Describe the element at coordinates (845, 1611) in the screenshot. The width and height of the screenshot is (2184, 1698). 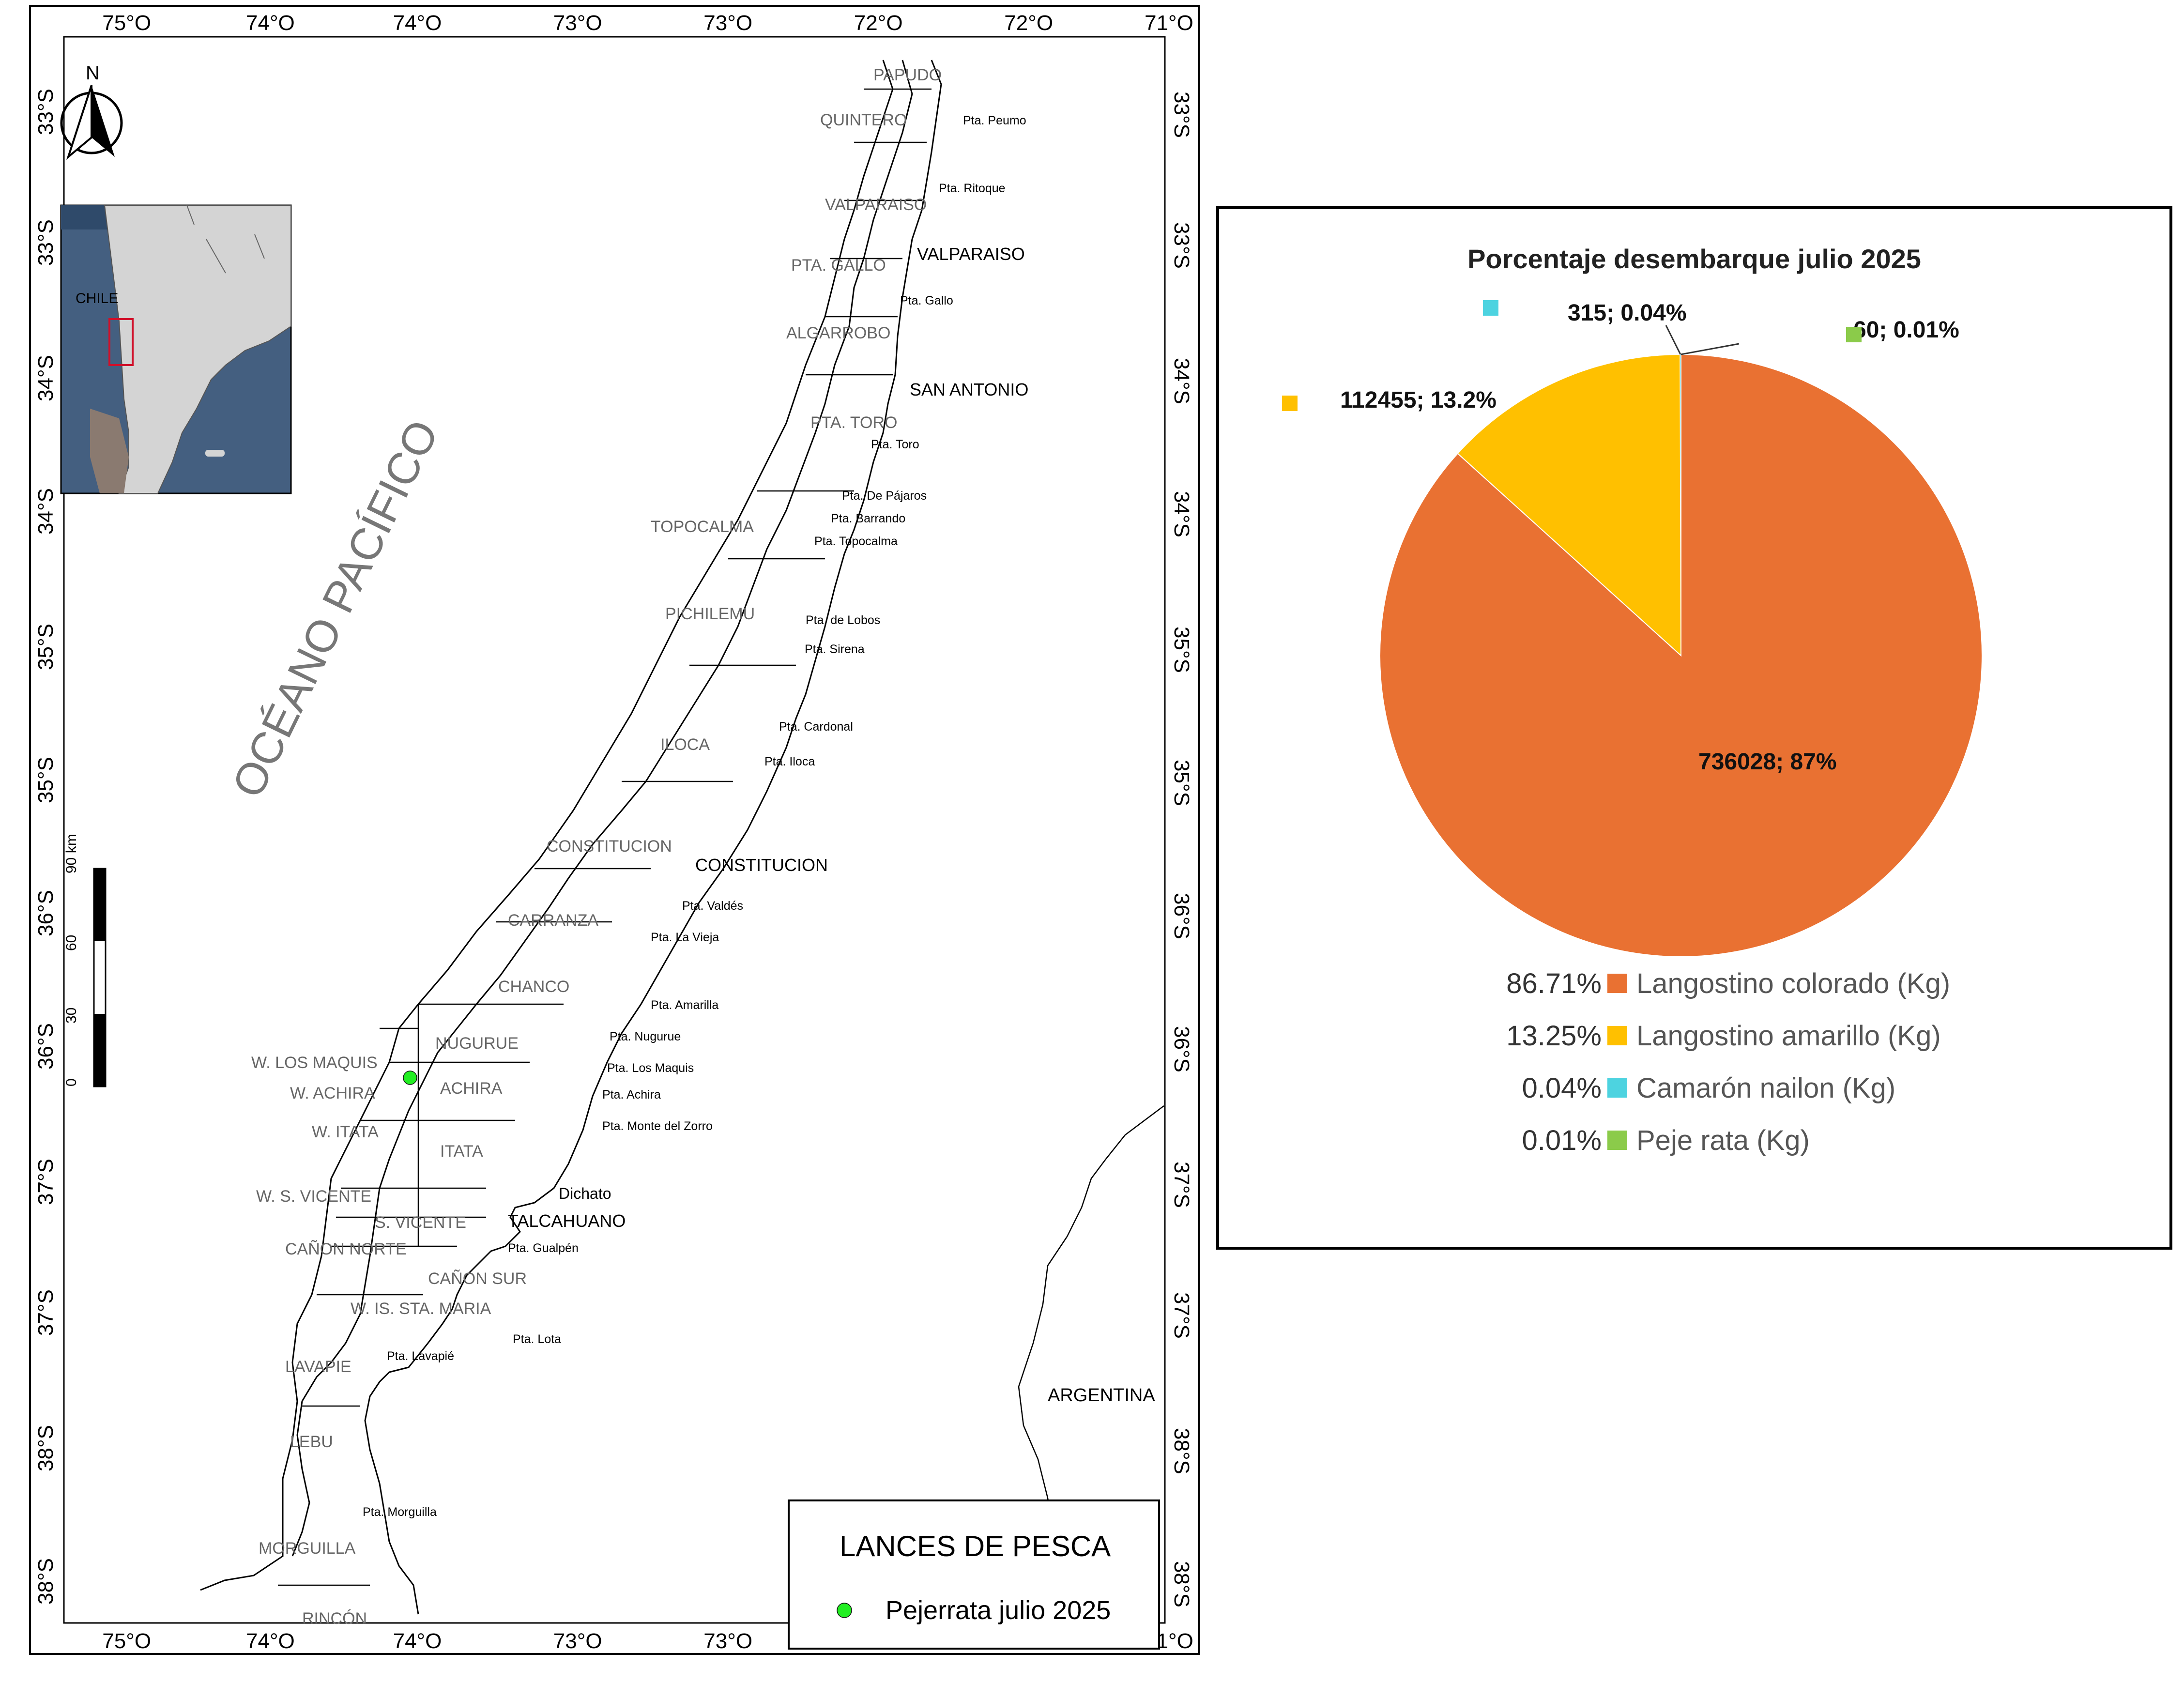
I see `map-legend-marker` at that location.